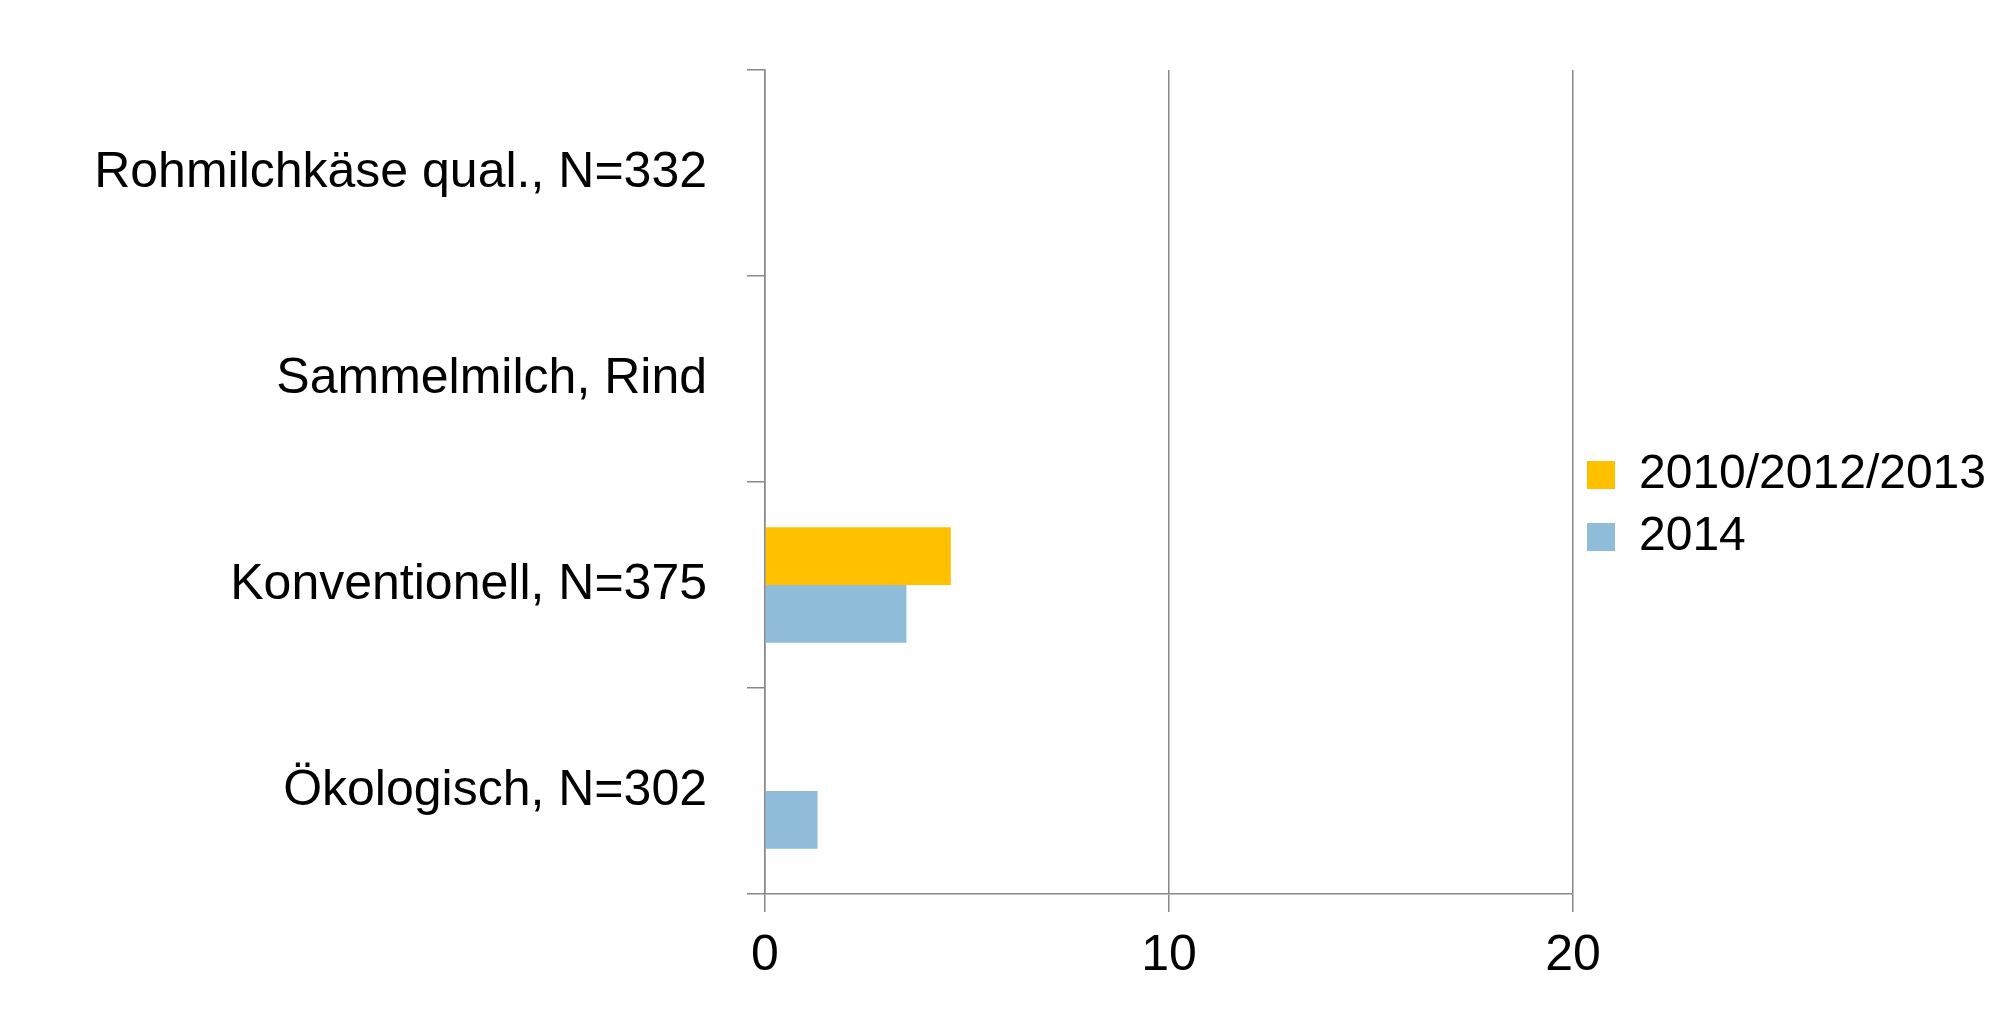 The height and width of the screenshot is (1010, 2006). I want to click on legend-label: 2014, so click(1692, 534).